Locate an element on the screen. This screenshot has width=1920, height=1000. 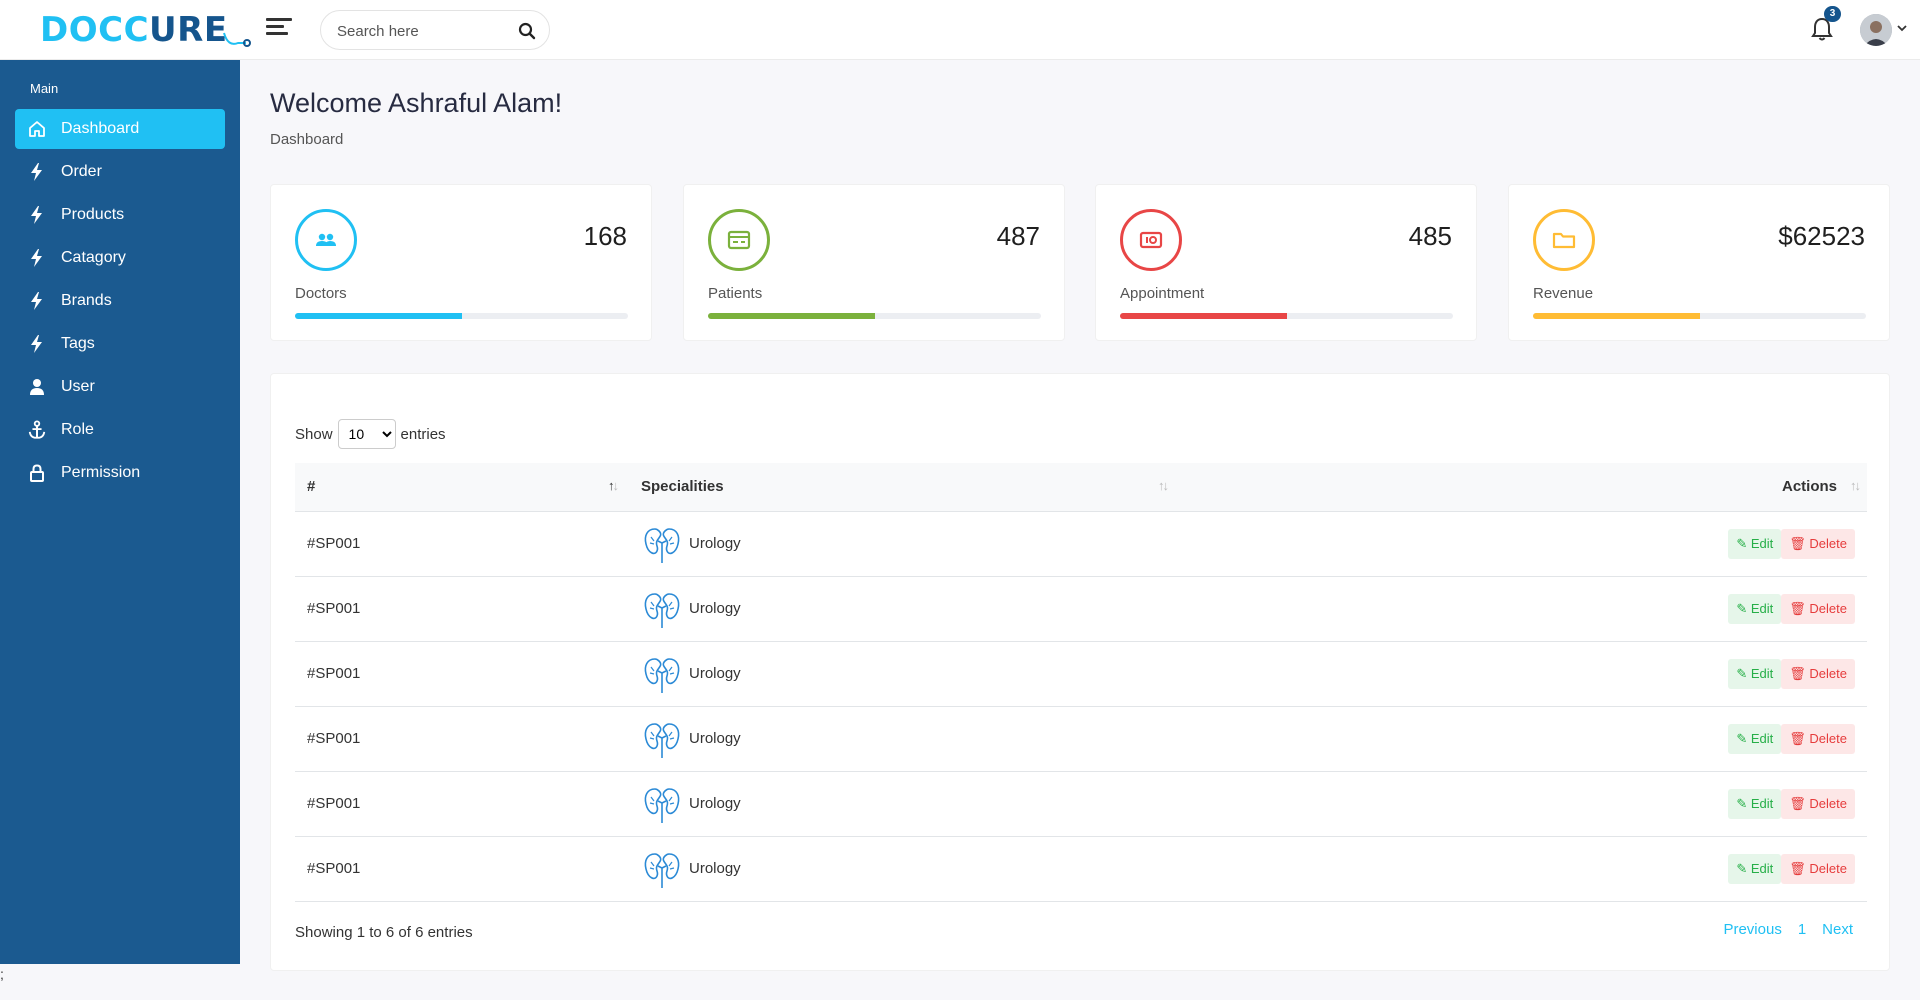
footer-text: ; is located at coordinates (2, 974).